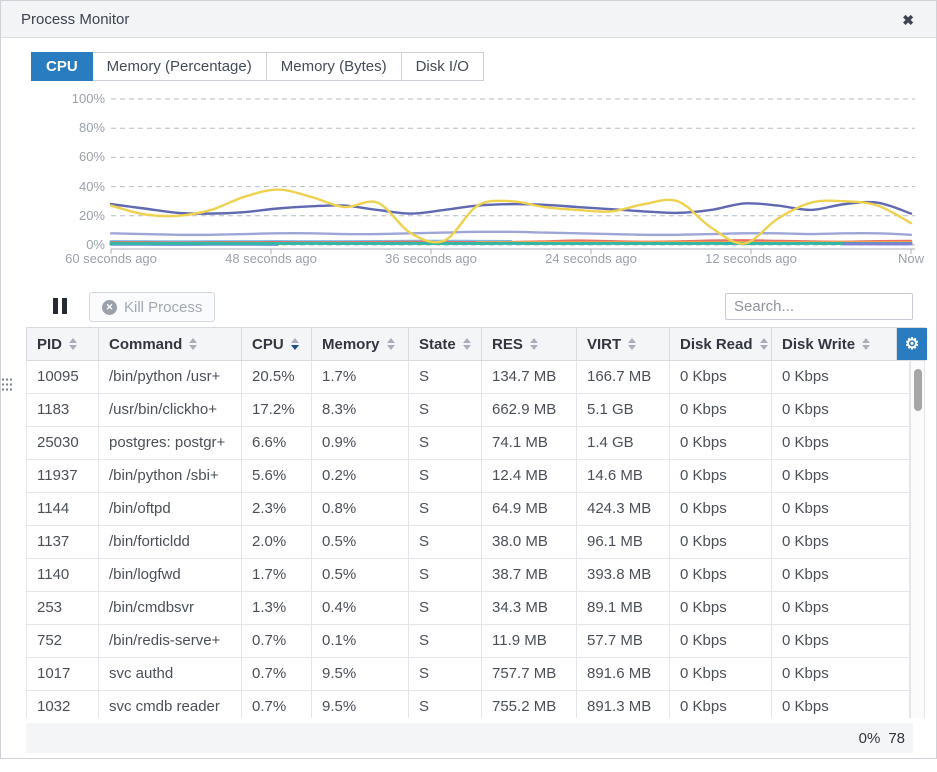 The width and height of the screenshot is (937, 772). What do you see at coordinates (623, 704) in the screenshot?
I see `table-cell: 891.3 MB` at bounding box center [623, 704].